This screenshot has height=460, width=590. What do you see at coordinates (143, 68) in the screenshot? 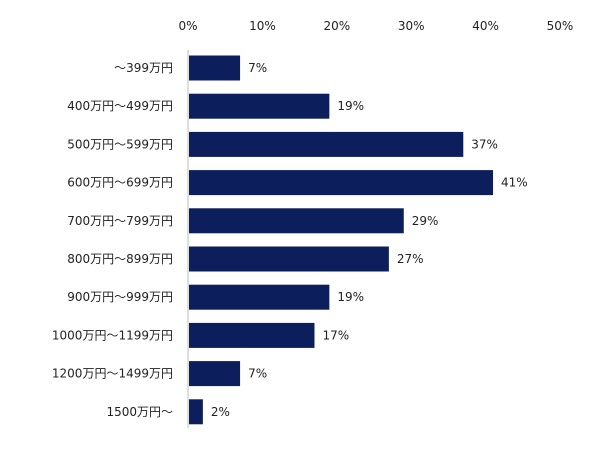
I see `category-label: ～399万円` at bounding box center [143, 68].